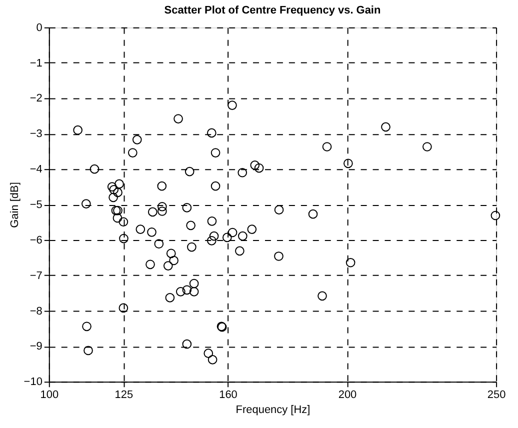  What do you see at coordinates (36, 311) in the screenshot?
I see `y-tick-label: −8` at bounding box center [36, 311].